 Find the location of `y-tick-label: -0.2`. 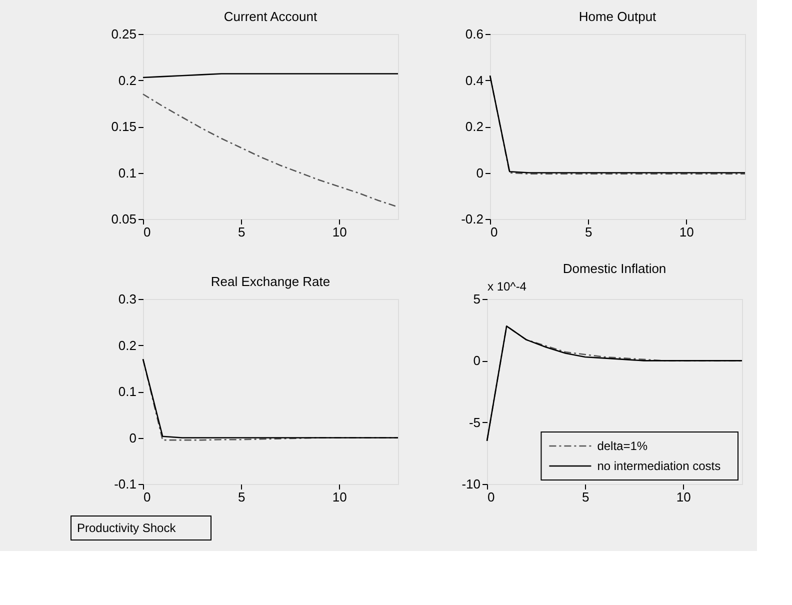

y-tick-label: -0.2 is located at coordinates (472, 219).